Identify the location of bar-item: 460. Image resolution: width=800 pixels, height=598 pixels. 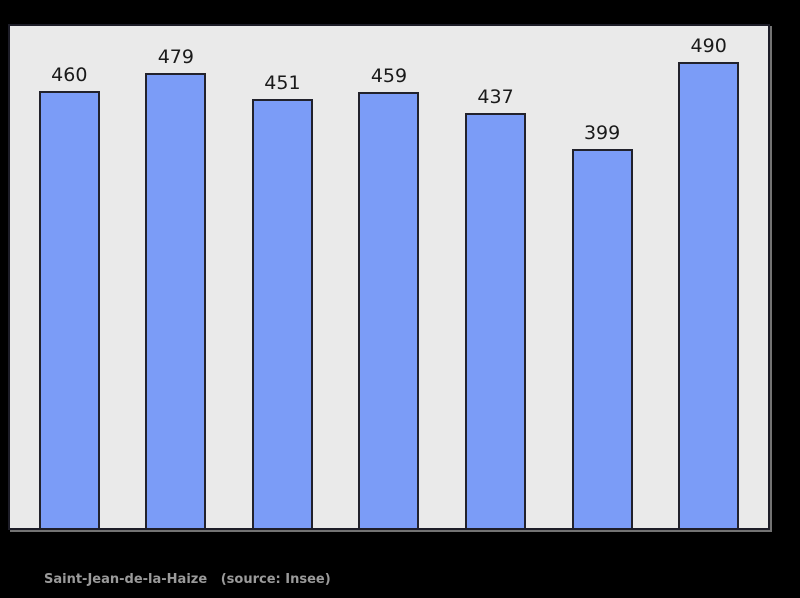
(69, 277).